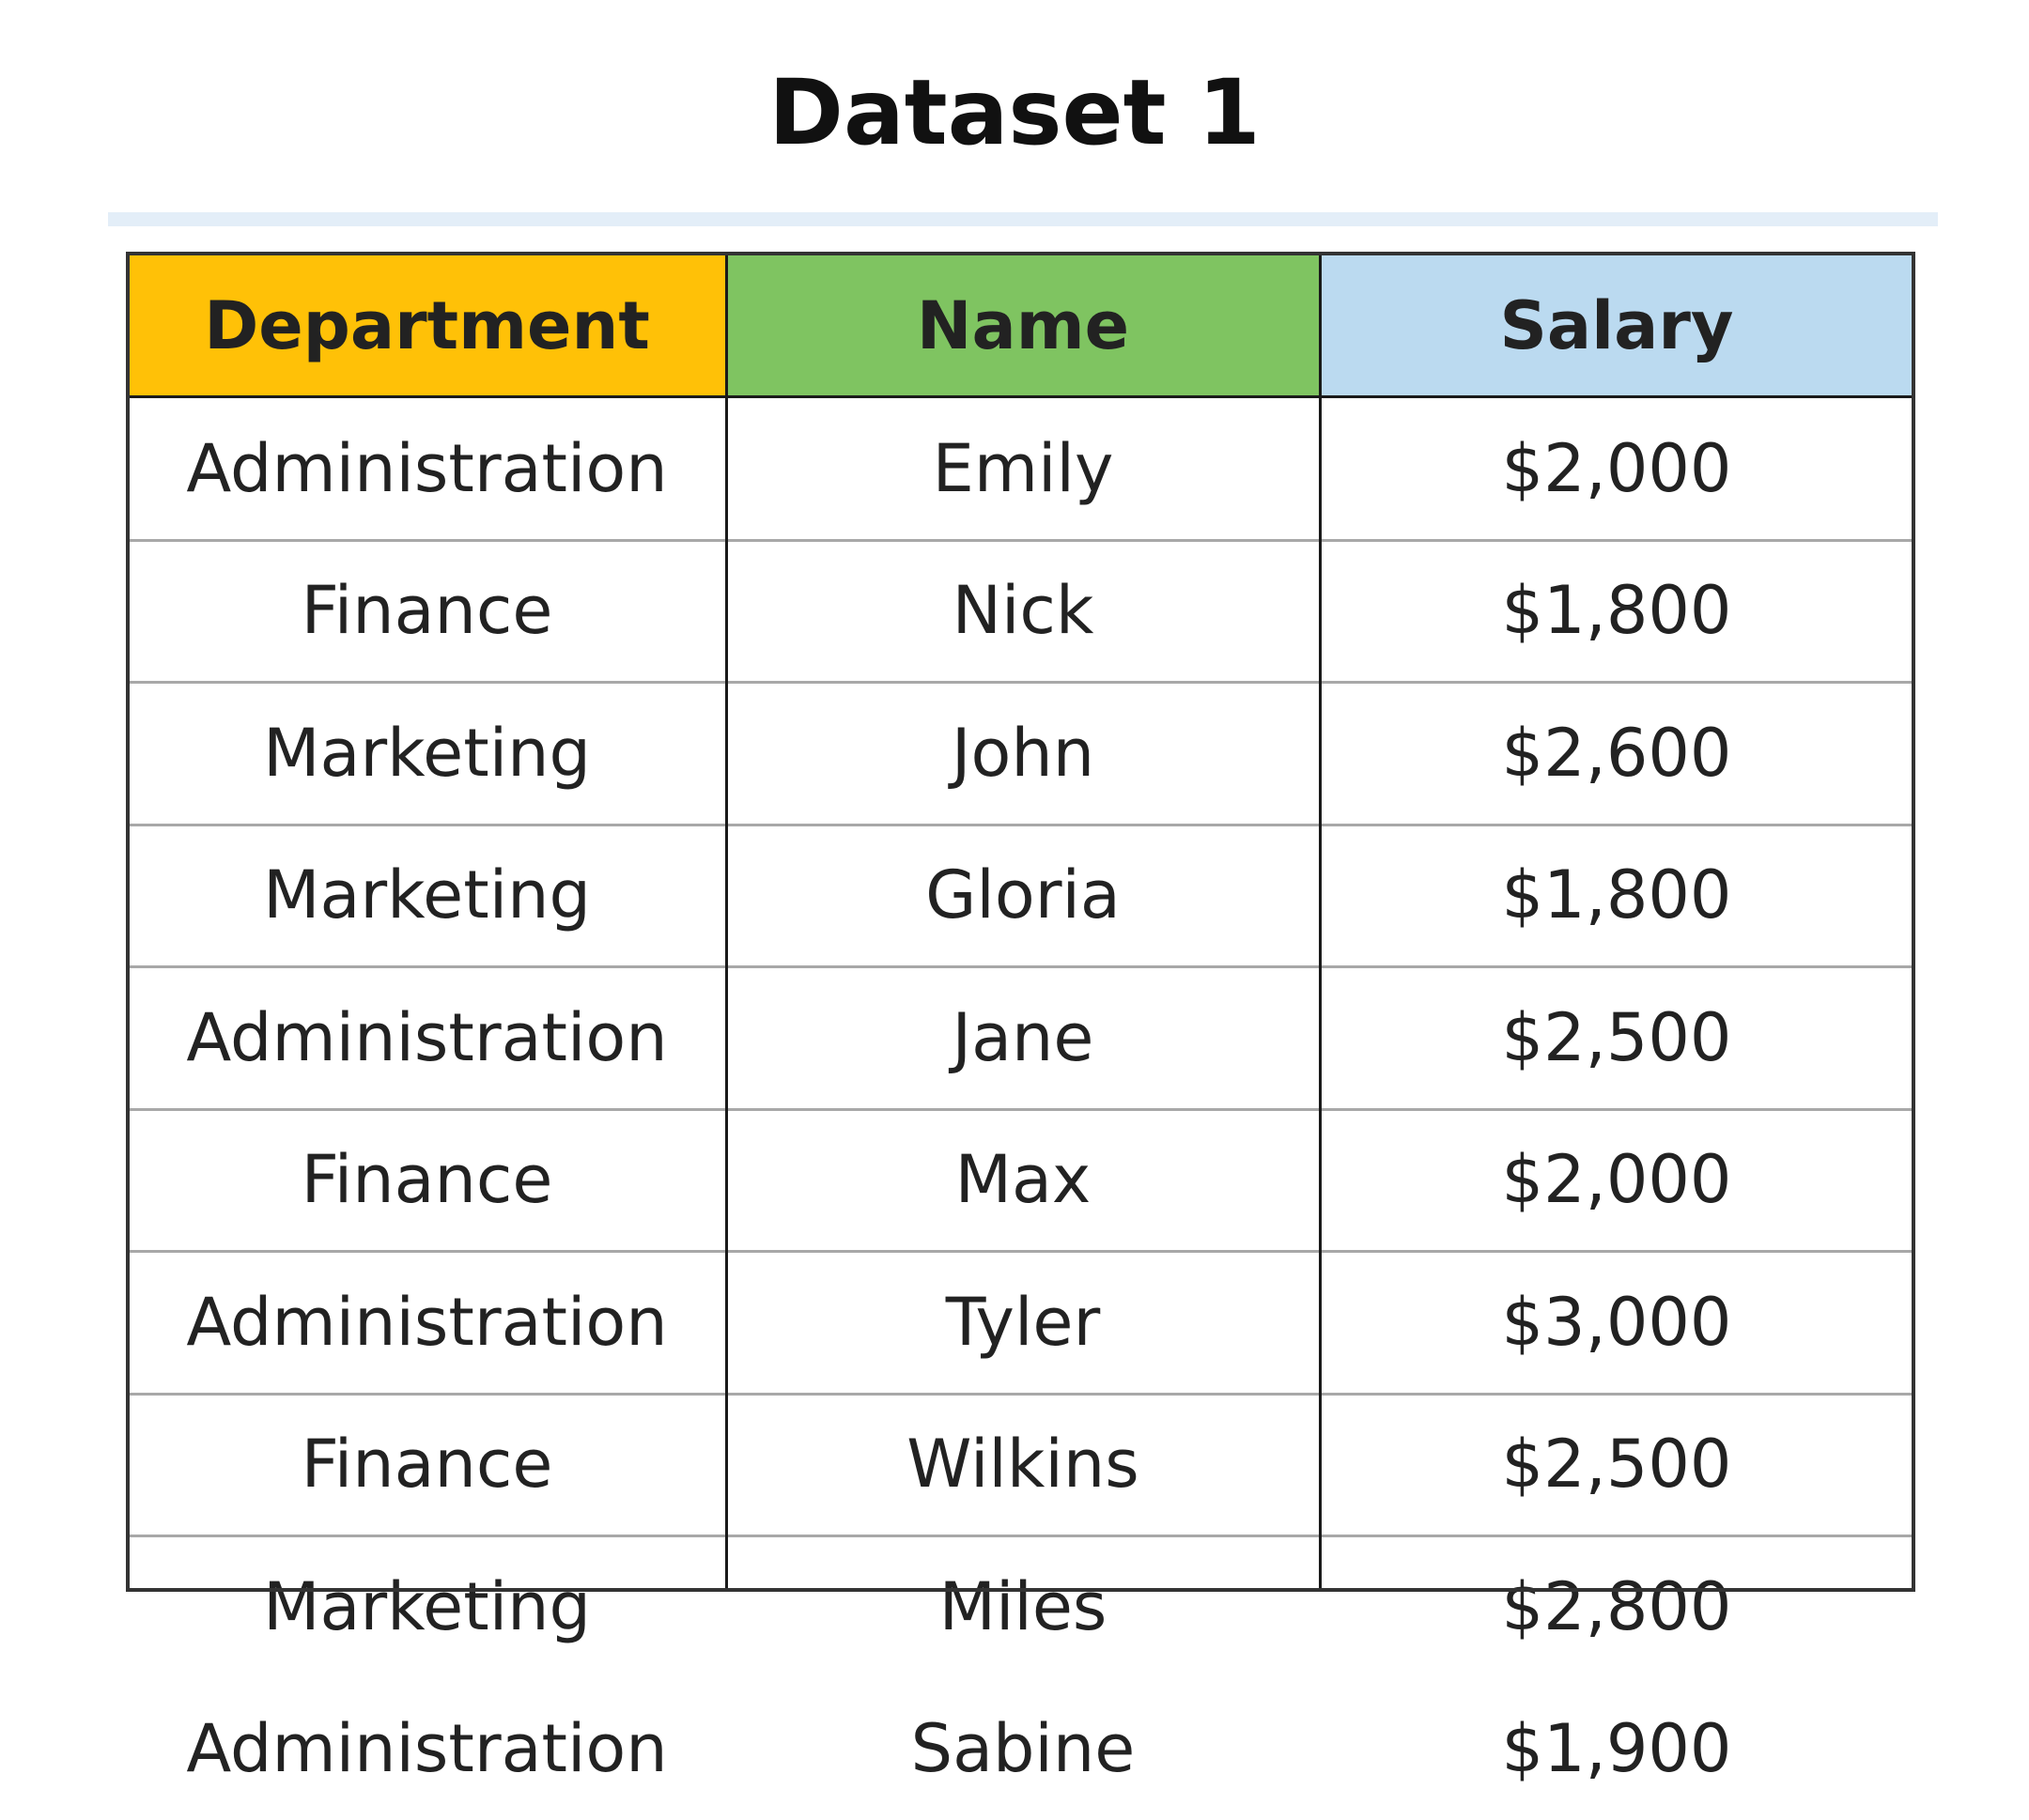  I want to click on cell-name: Sabine, so click(1023, 1749).